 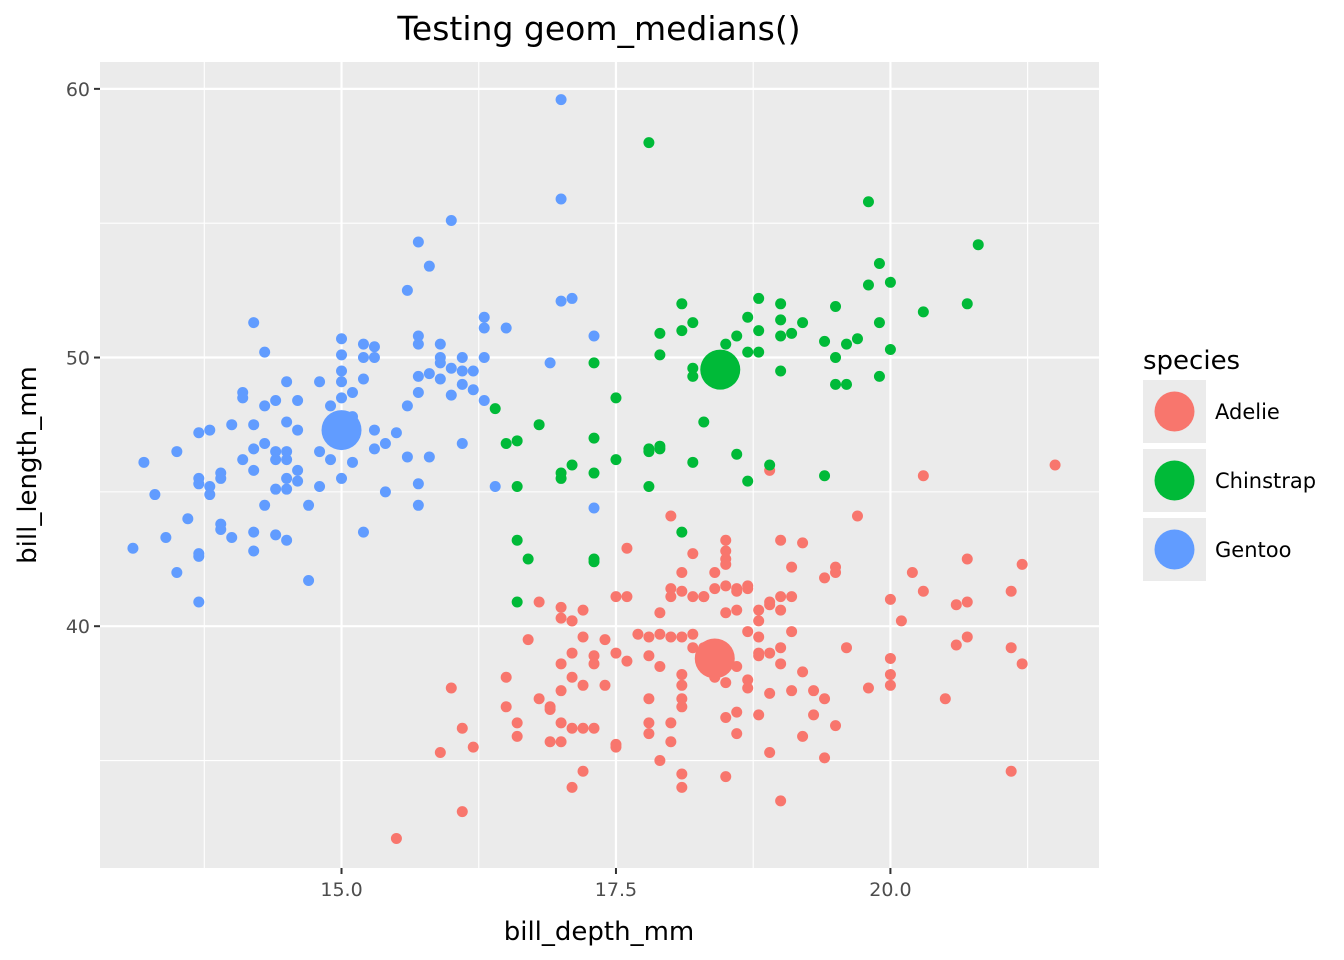 I want to click on legend-label-chinstrap: Chinstrap, so click(x=1265, y=481).